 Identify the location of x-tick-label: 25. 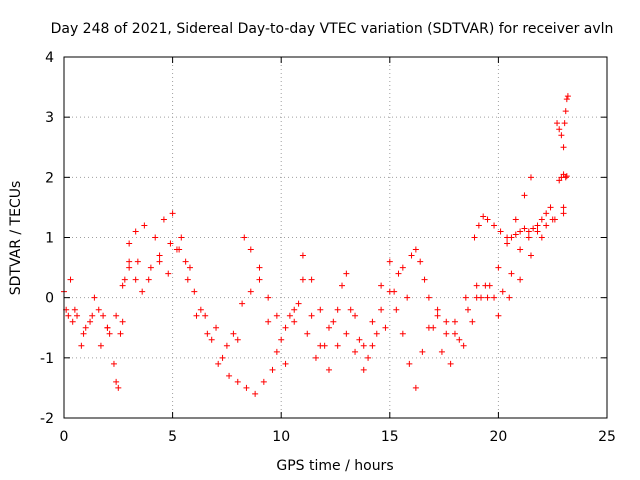
(607, 437).